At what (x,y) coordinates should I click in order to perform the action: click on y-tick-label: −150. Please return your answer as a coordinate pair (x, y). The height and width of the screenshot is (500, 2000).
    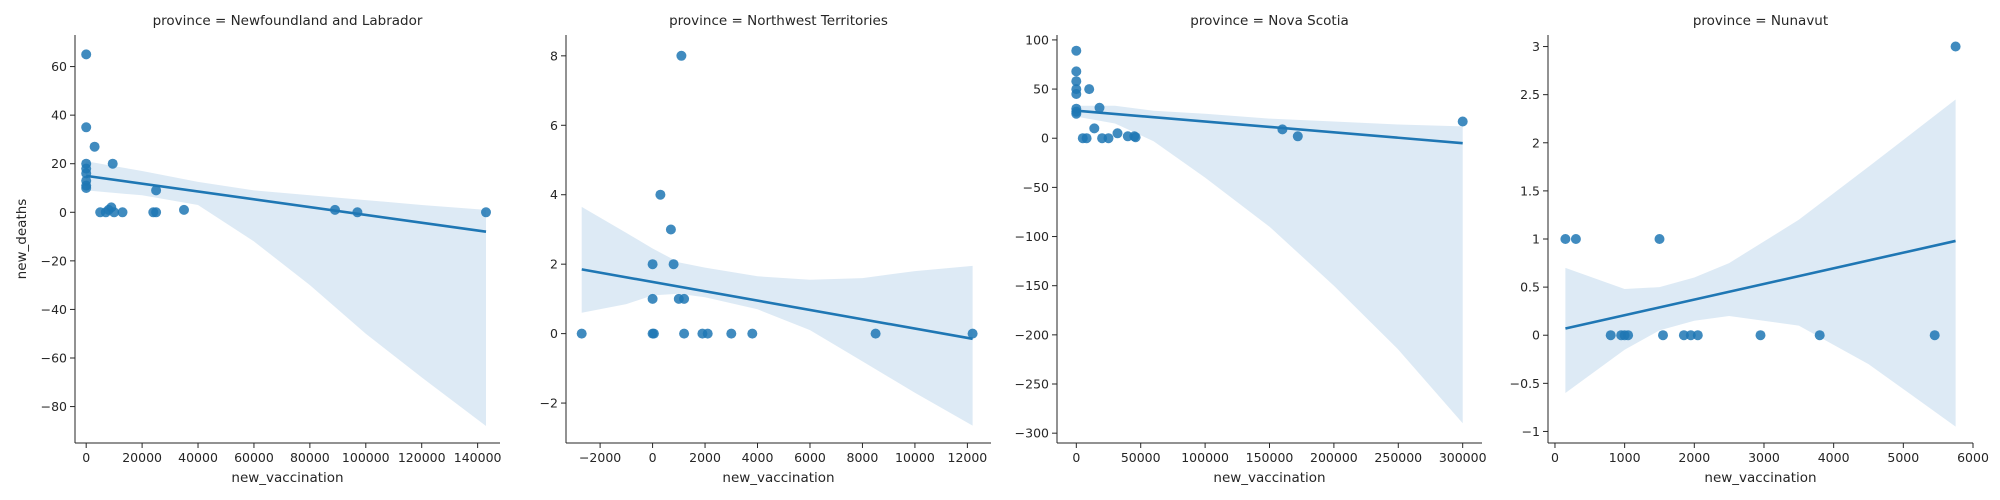
    Looking at the image, I should click on (1032, 285).